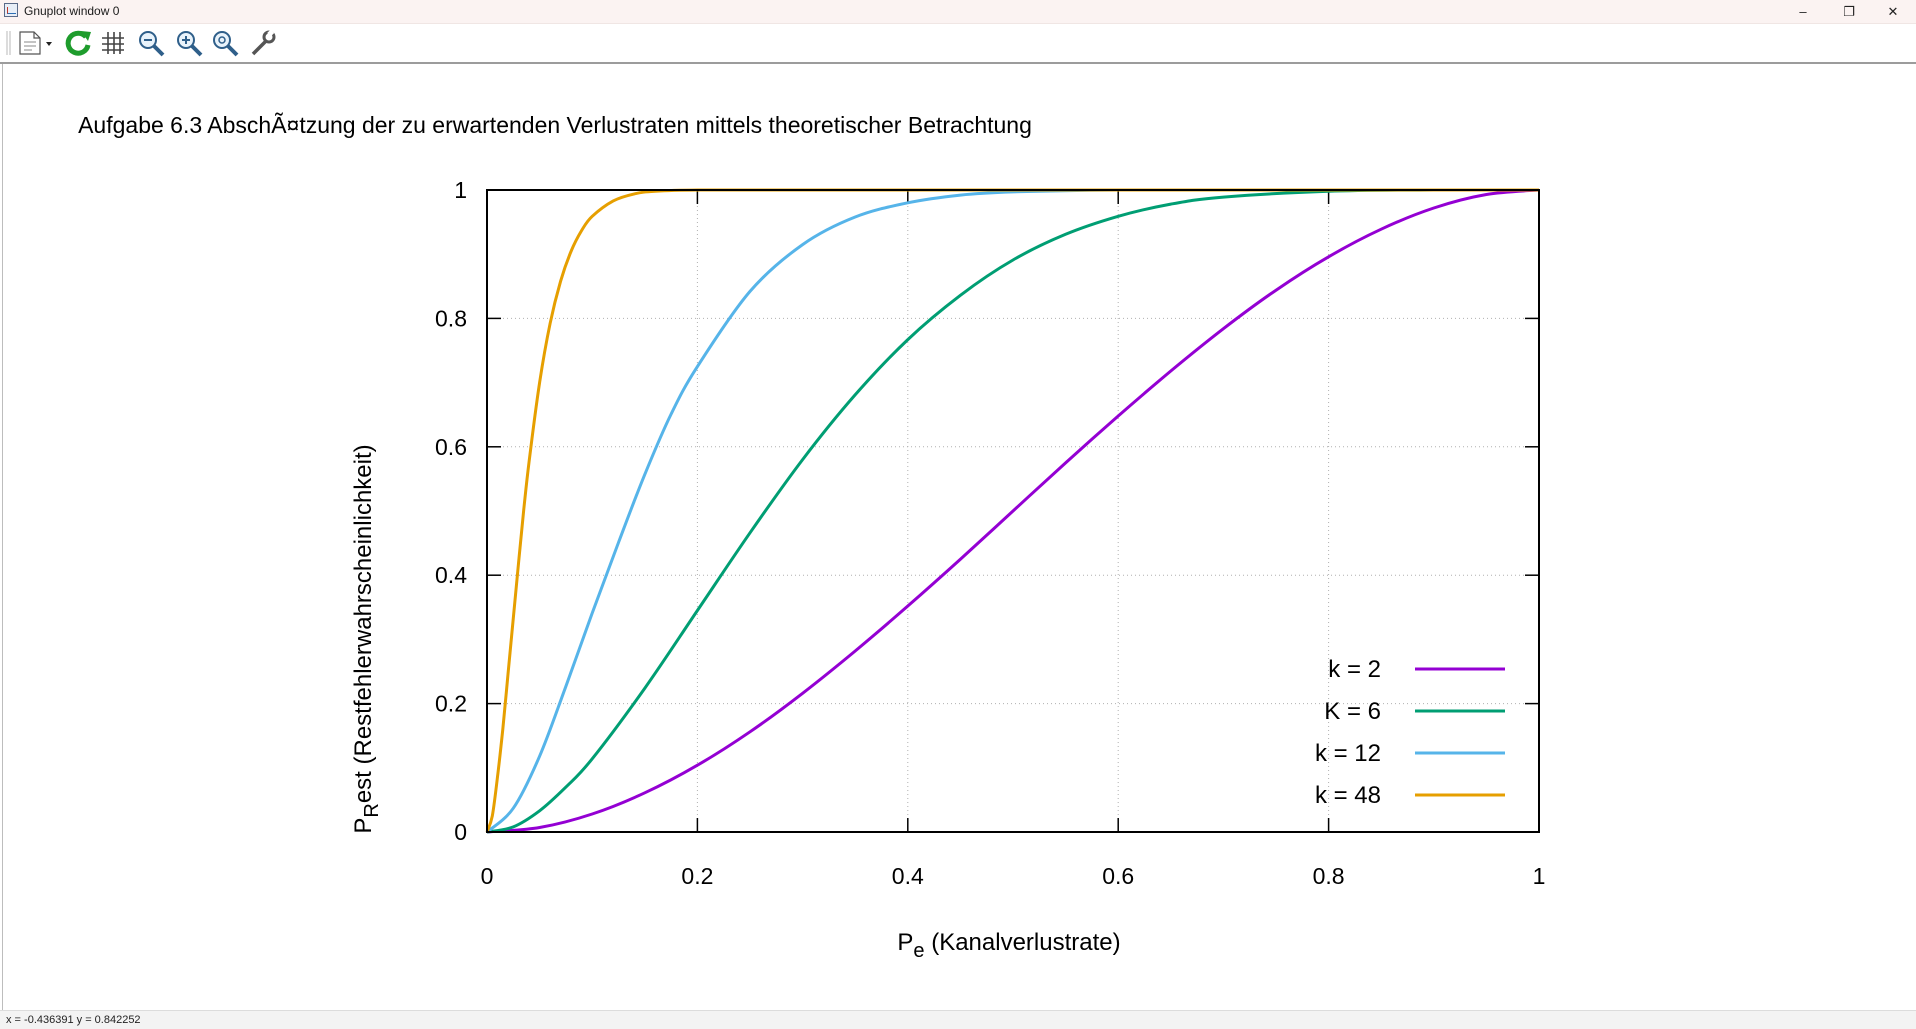 This screenshot has width=1916, height=1029. Describe the element at coordinates (460, 190) in the screenshot. I see `y-tick-label: 1` at that location.